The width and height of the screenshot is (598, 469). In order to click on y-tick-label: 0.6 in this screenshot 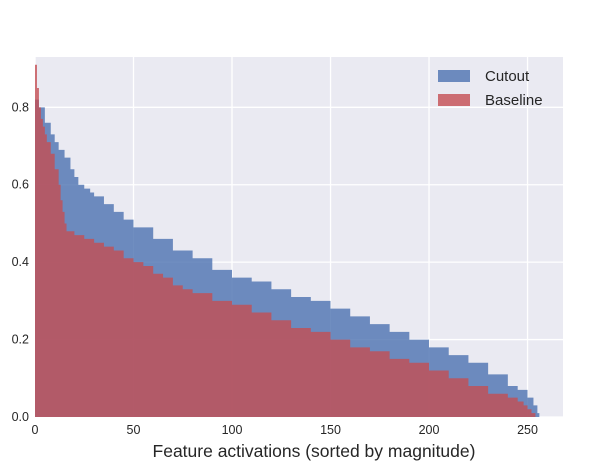, I will do `click(20, 185)`.